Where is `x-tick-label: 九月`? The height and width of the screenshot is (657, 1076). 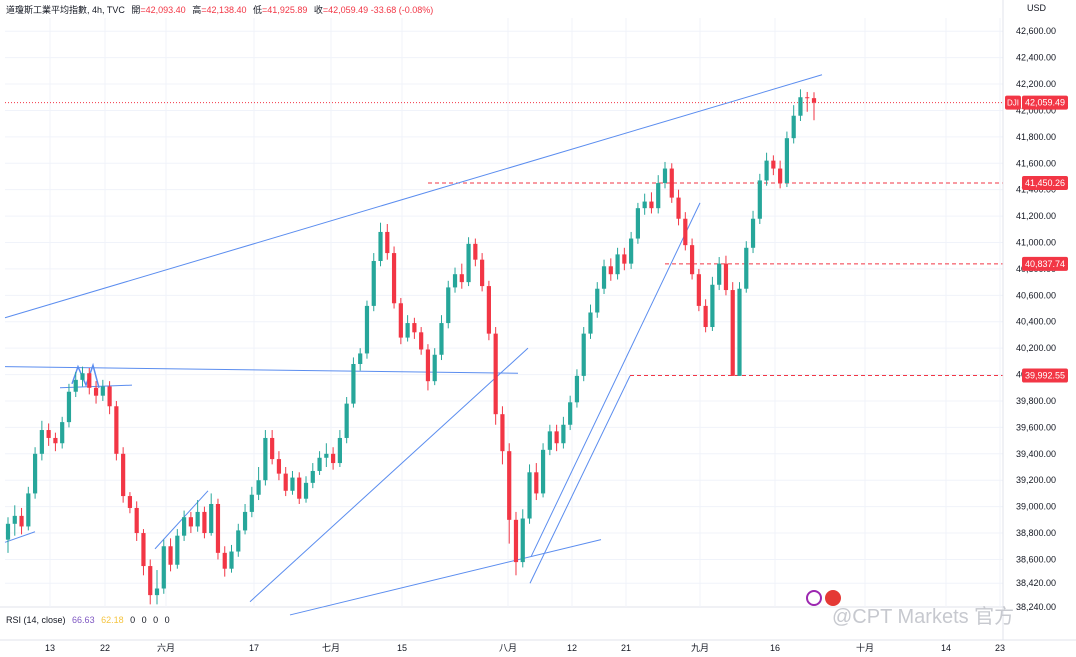 x-tick-label: 九月 is located at coordinates (700, 648).